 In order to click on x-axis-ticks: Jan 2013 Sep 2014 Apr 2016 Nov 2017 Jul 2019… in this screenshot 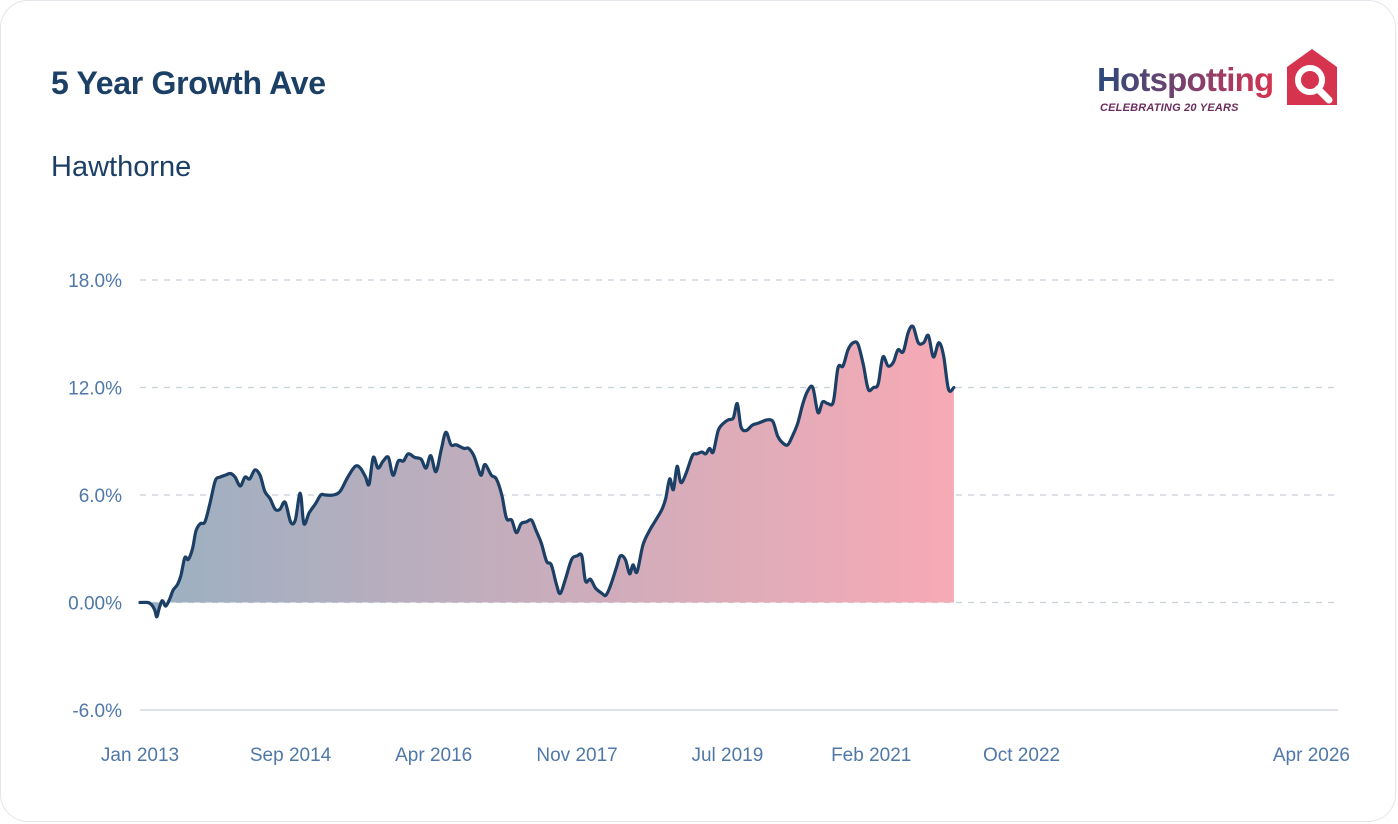, I will do `click(725, 755)`.